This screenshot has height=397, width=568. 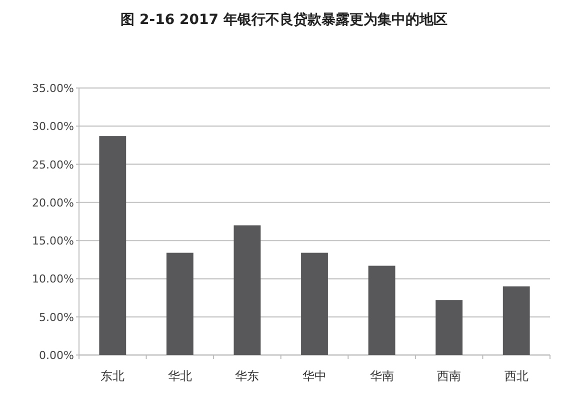 I want to click on y-tick-label: 20.00%, so click(x=53, y=203).